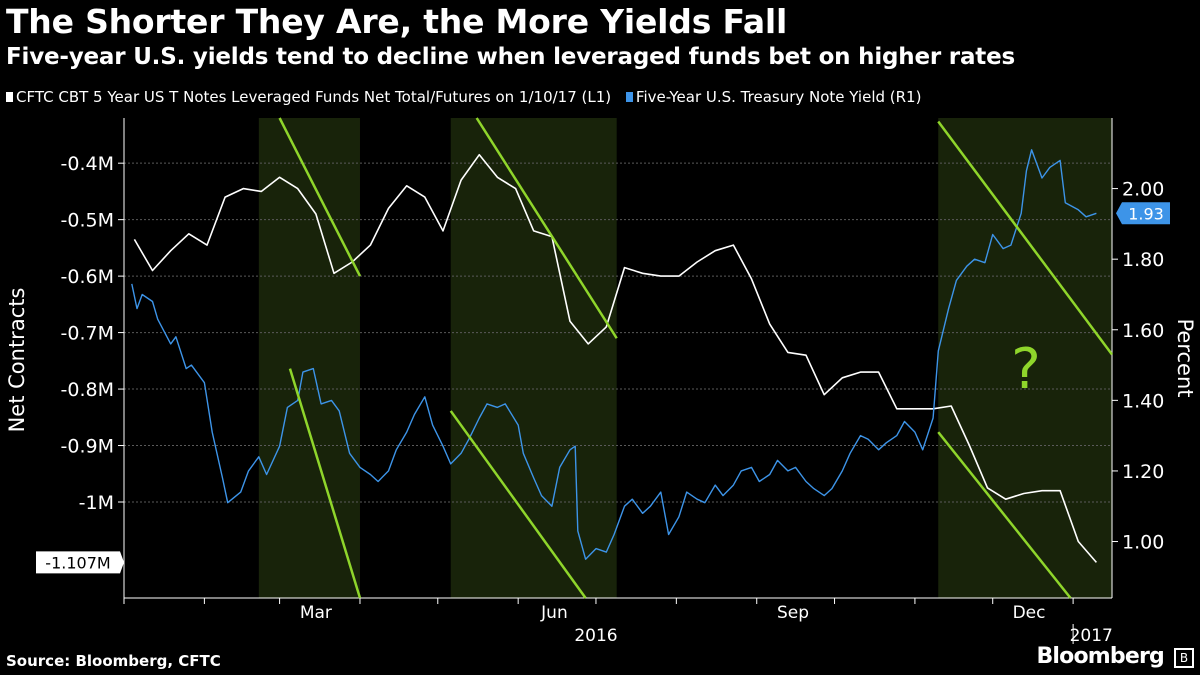 This screenshot has width=1200, height=675. I want to click on right-tick-label: 1.60, so click(1143, 331).